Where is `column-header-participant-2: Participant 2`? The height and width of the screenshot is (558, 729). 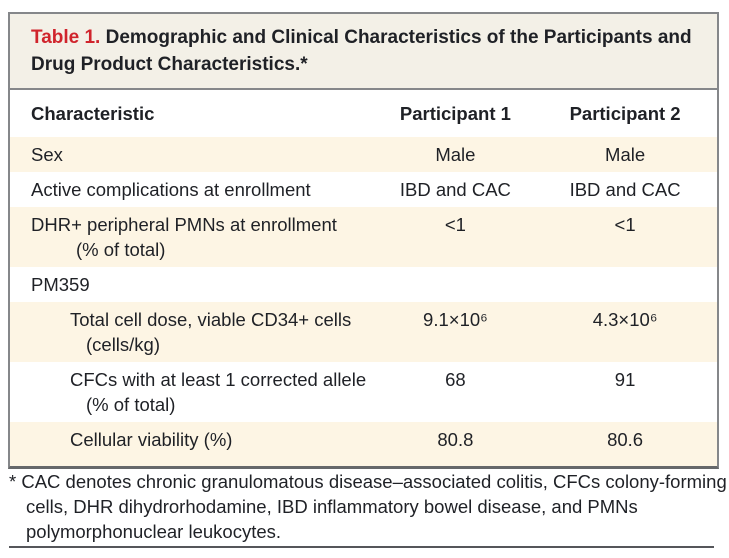
column-header-participant-2: Participant 2 is located at coordinates (625, 113).